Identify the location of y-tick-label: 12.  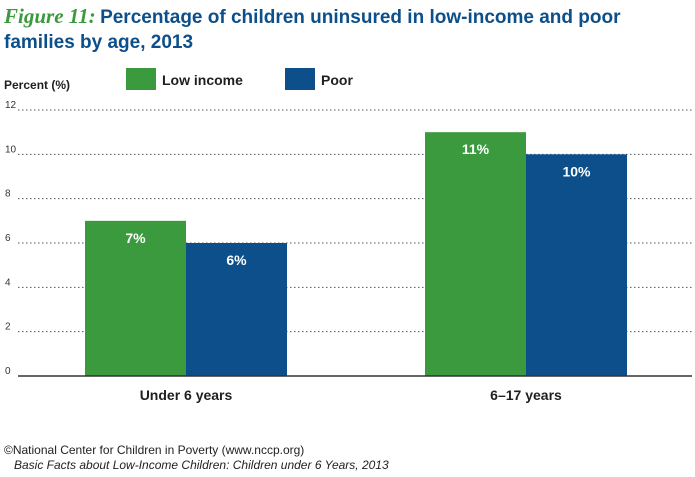
(11, 105).